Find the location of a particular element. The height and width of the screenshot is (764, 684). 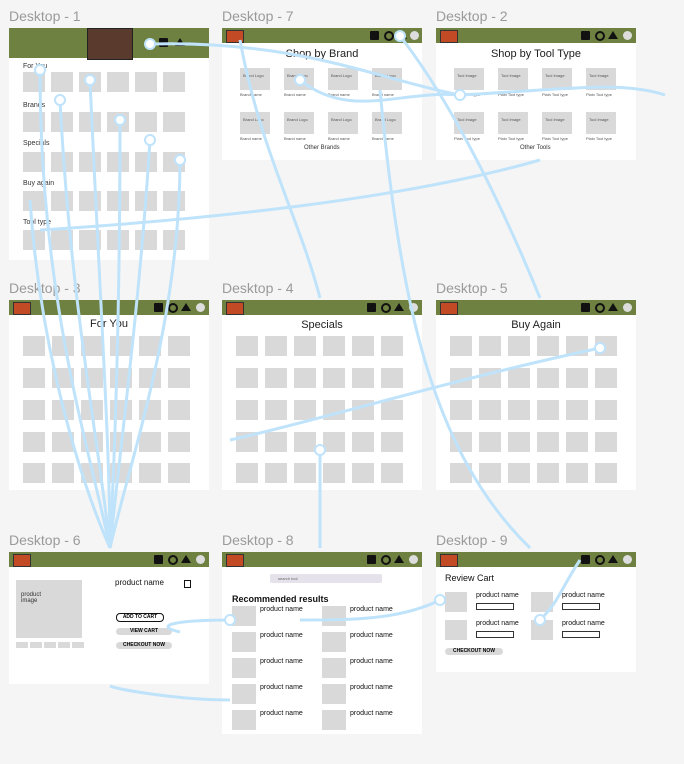

frame-label-desktop-5: Desktop - 5 is located at coordinates (472, 288).